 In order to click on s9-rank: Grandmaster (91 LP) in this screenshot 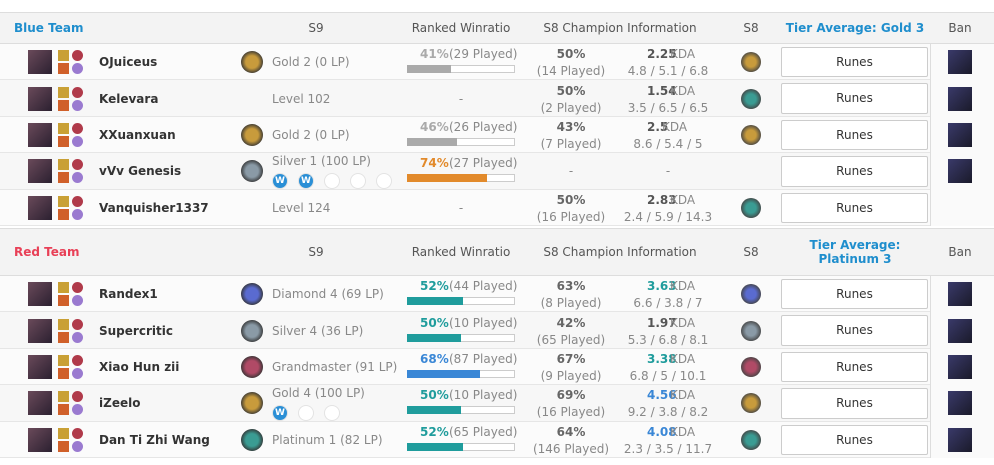, I will do `click(335, 367)`.